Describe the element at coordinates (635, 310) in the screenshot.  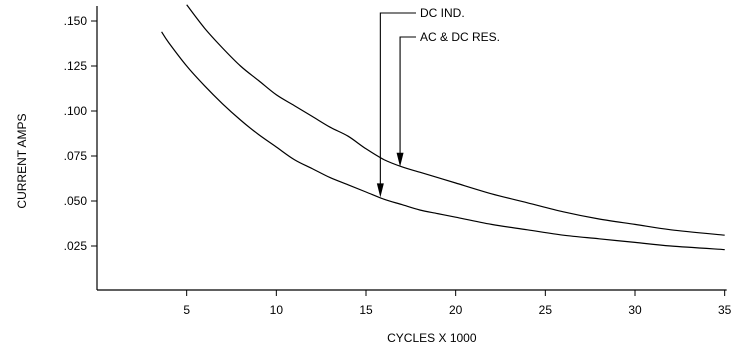
I see `x-tick-label: 30` at that location.